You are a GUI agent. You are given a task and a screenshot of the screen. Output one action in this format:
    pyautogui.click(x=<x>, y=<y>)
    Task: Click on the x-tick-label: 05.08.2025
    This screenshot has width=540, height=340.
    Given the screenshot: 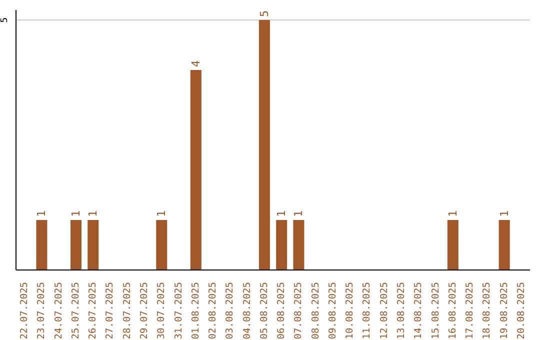 What is the action you would take?
    pyautogui.click(x=264, y=311)
    